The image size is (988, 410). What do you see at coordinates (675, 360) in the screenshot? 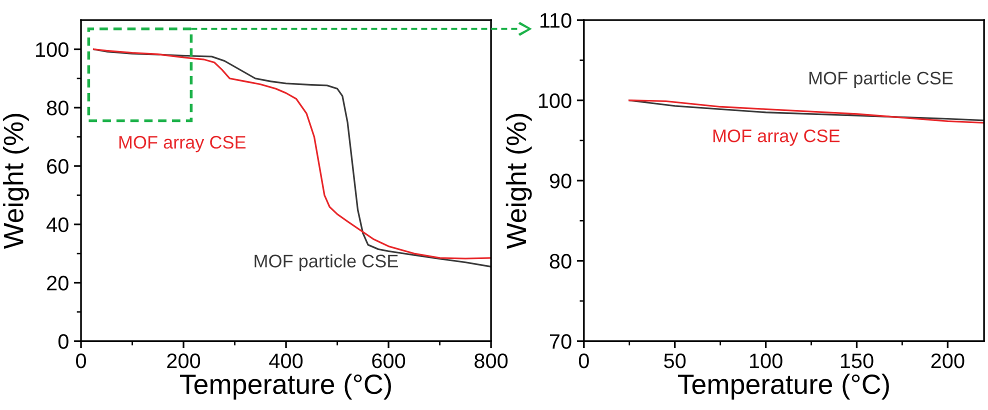
I see `x-tick-label: 50` at bounding box center [675, 360].